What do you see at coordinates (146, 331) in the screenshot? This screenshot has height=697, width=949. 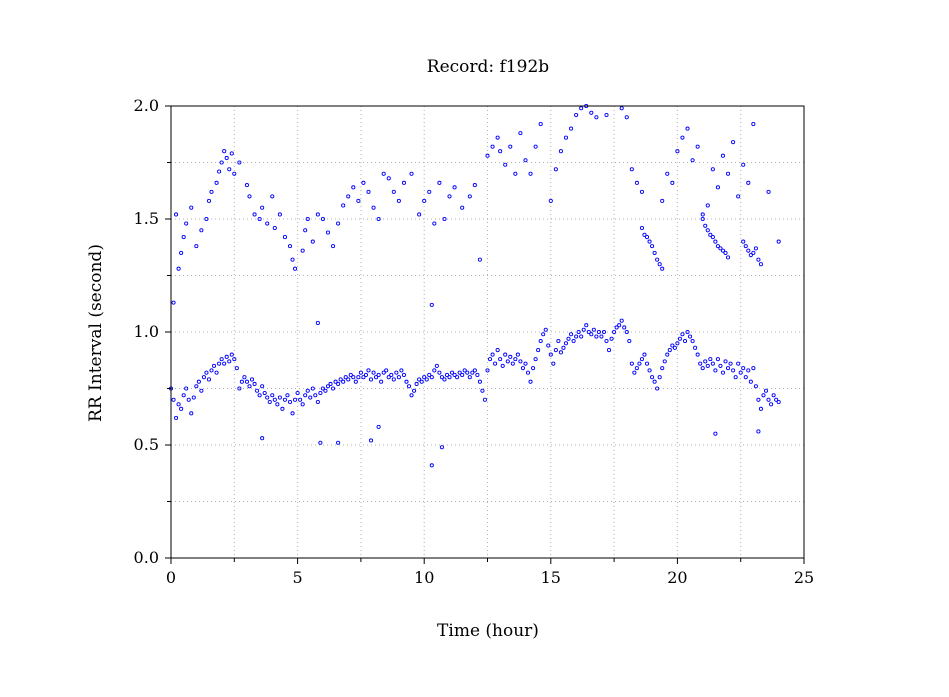 I see `y-tick-label: 1.0` at bounding box center [146, 331].